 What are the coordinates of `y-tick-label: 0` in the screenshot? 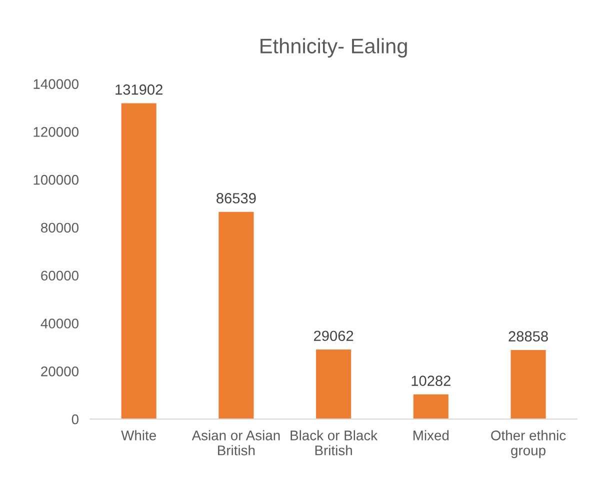 It's located at (75, 419).